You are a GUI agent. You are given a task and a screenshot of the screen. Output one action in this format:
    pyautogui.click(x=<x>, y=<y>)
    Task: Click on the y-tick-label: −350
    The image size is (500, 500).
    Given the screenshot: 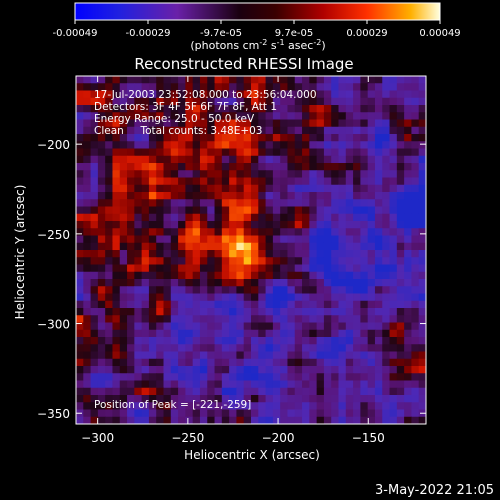 What is the action you would take?
    pyautogui.click(x=53, y=414)
    